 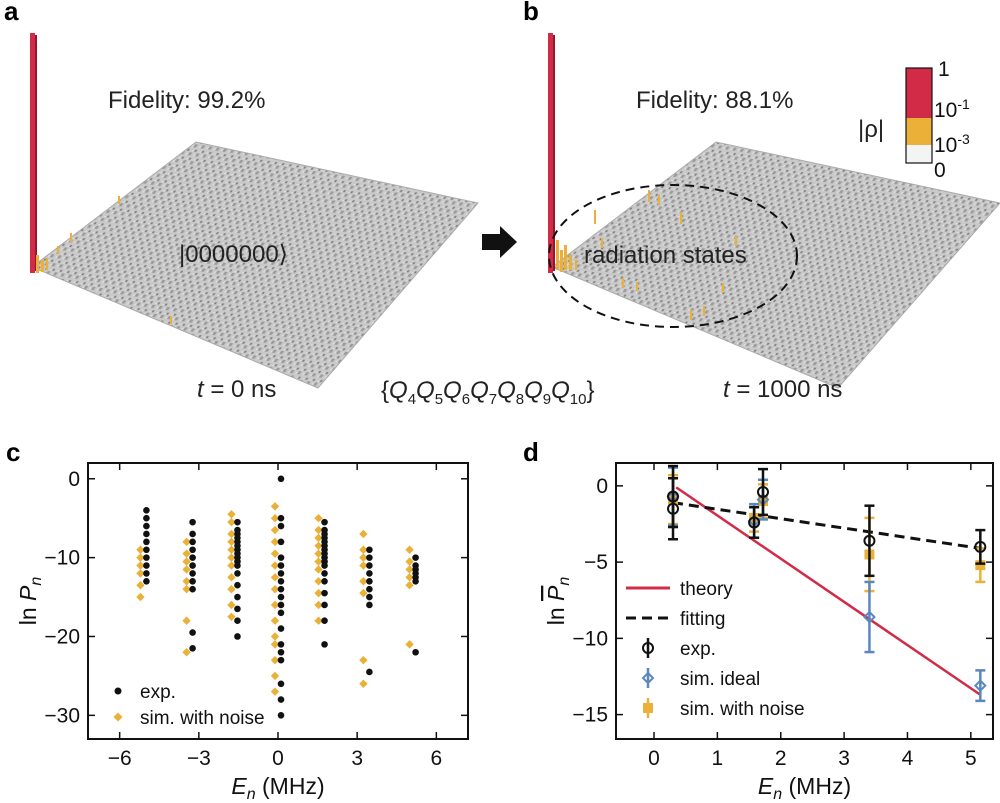 I want to click on plot-frame-d, so click(x=804, y=601).